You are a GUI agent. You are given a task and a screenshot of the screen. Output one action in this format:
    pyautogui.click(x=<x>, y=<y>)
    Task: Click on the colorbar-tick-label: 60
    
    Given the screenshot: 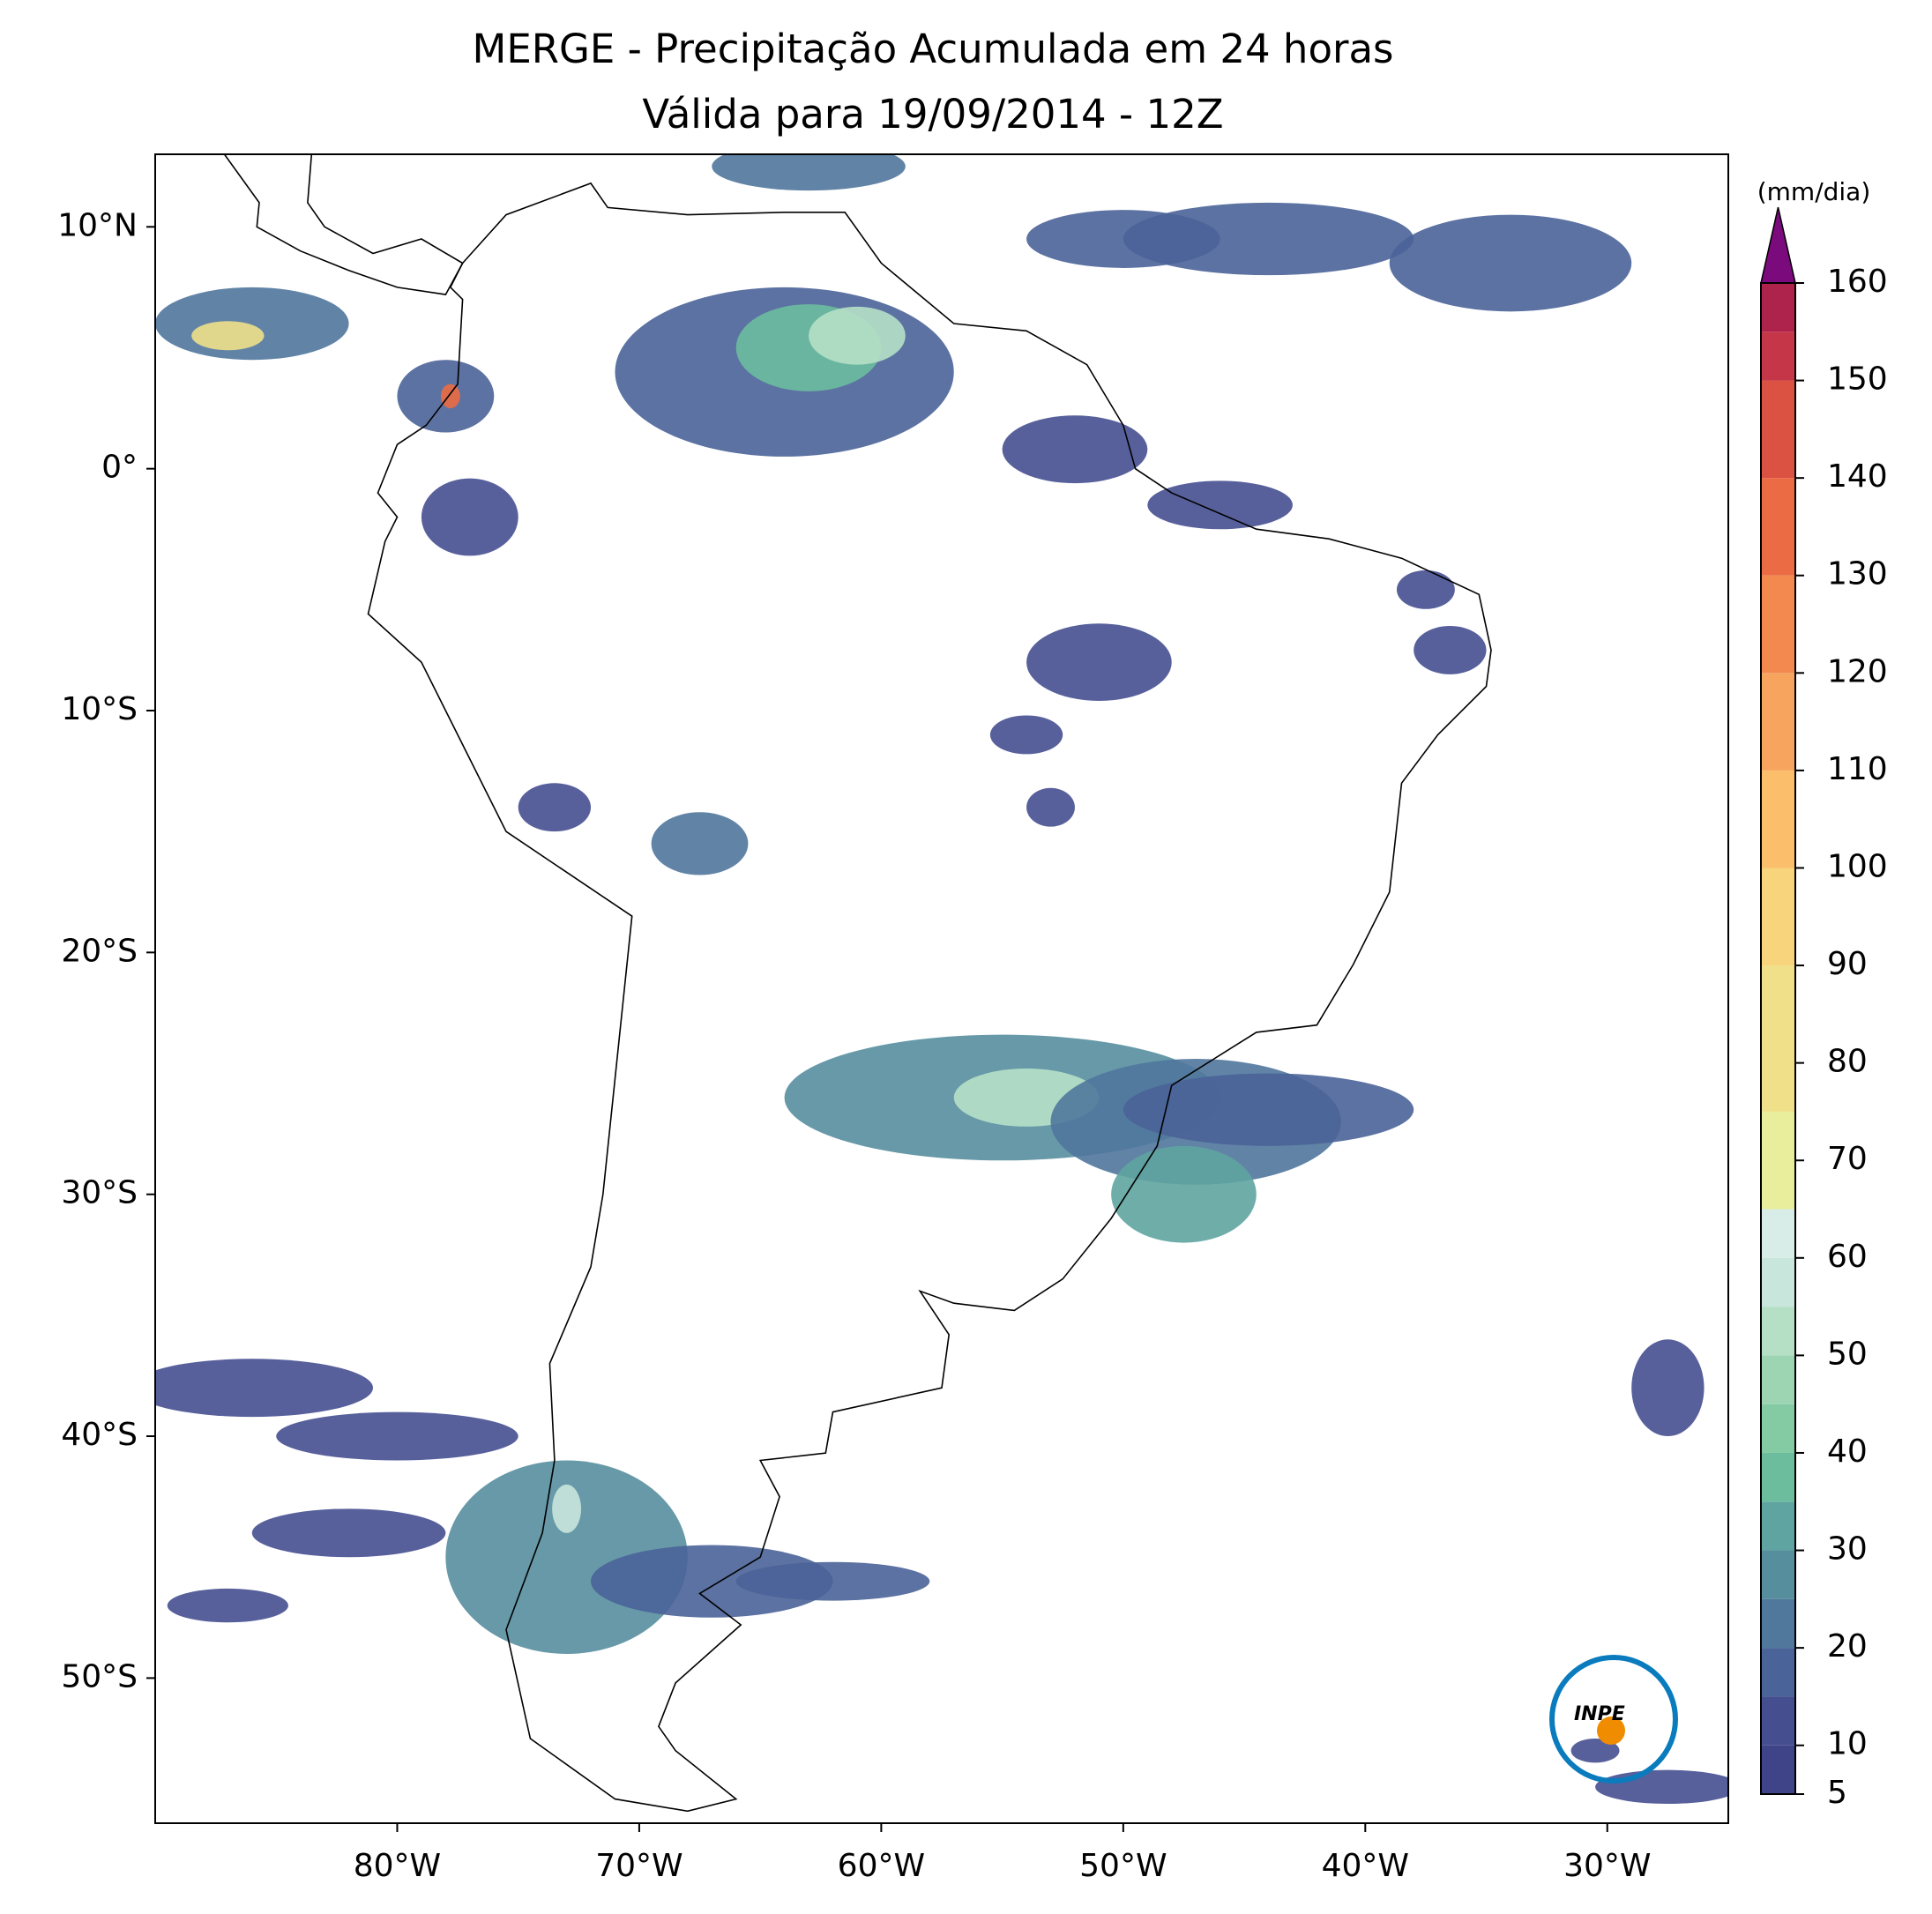 What is the action you would take?
    pyautogui.click(x=1847, y=1257)
    